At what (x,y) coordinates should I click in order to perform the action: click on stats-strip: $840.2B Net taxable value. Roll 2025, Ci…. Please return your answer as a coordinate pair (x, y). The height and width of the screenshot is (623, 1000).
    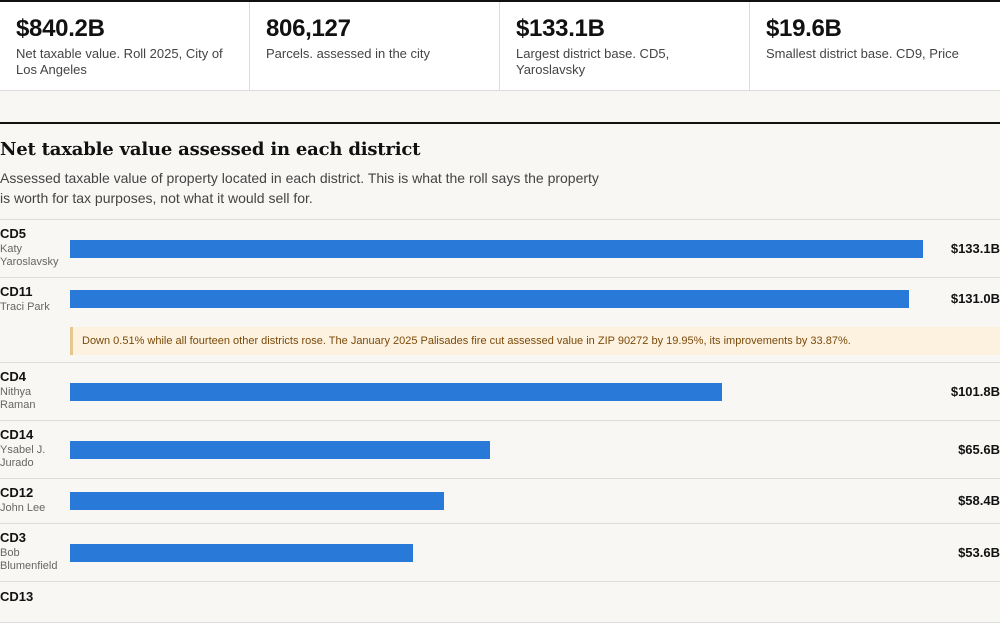
    Looking at the image, I should click on (500, 45).